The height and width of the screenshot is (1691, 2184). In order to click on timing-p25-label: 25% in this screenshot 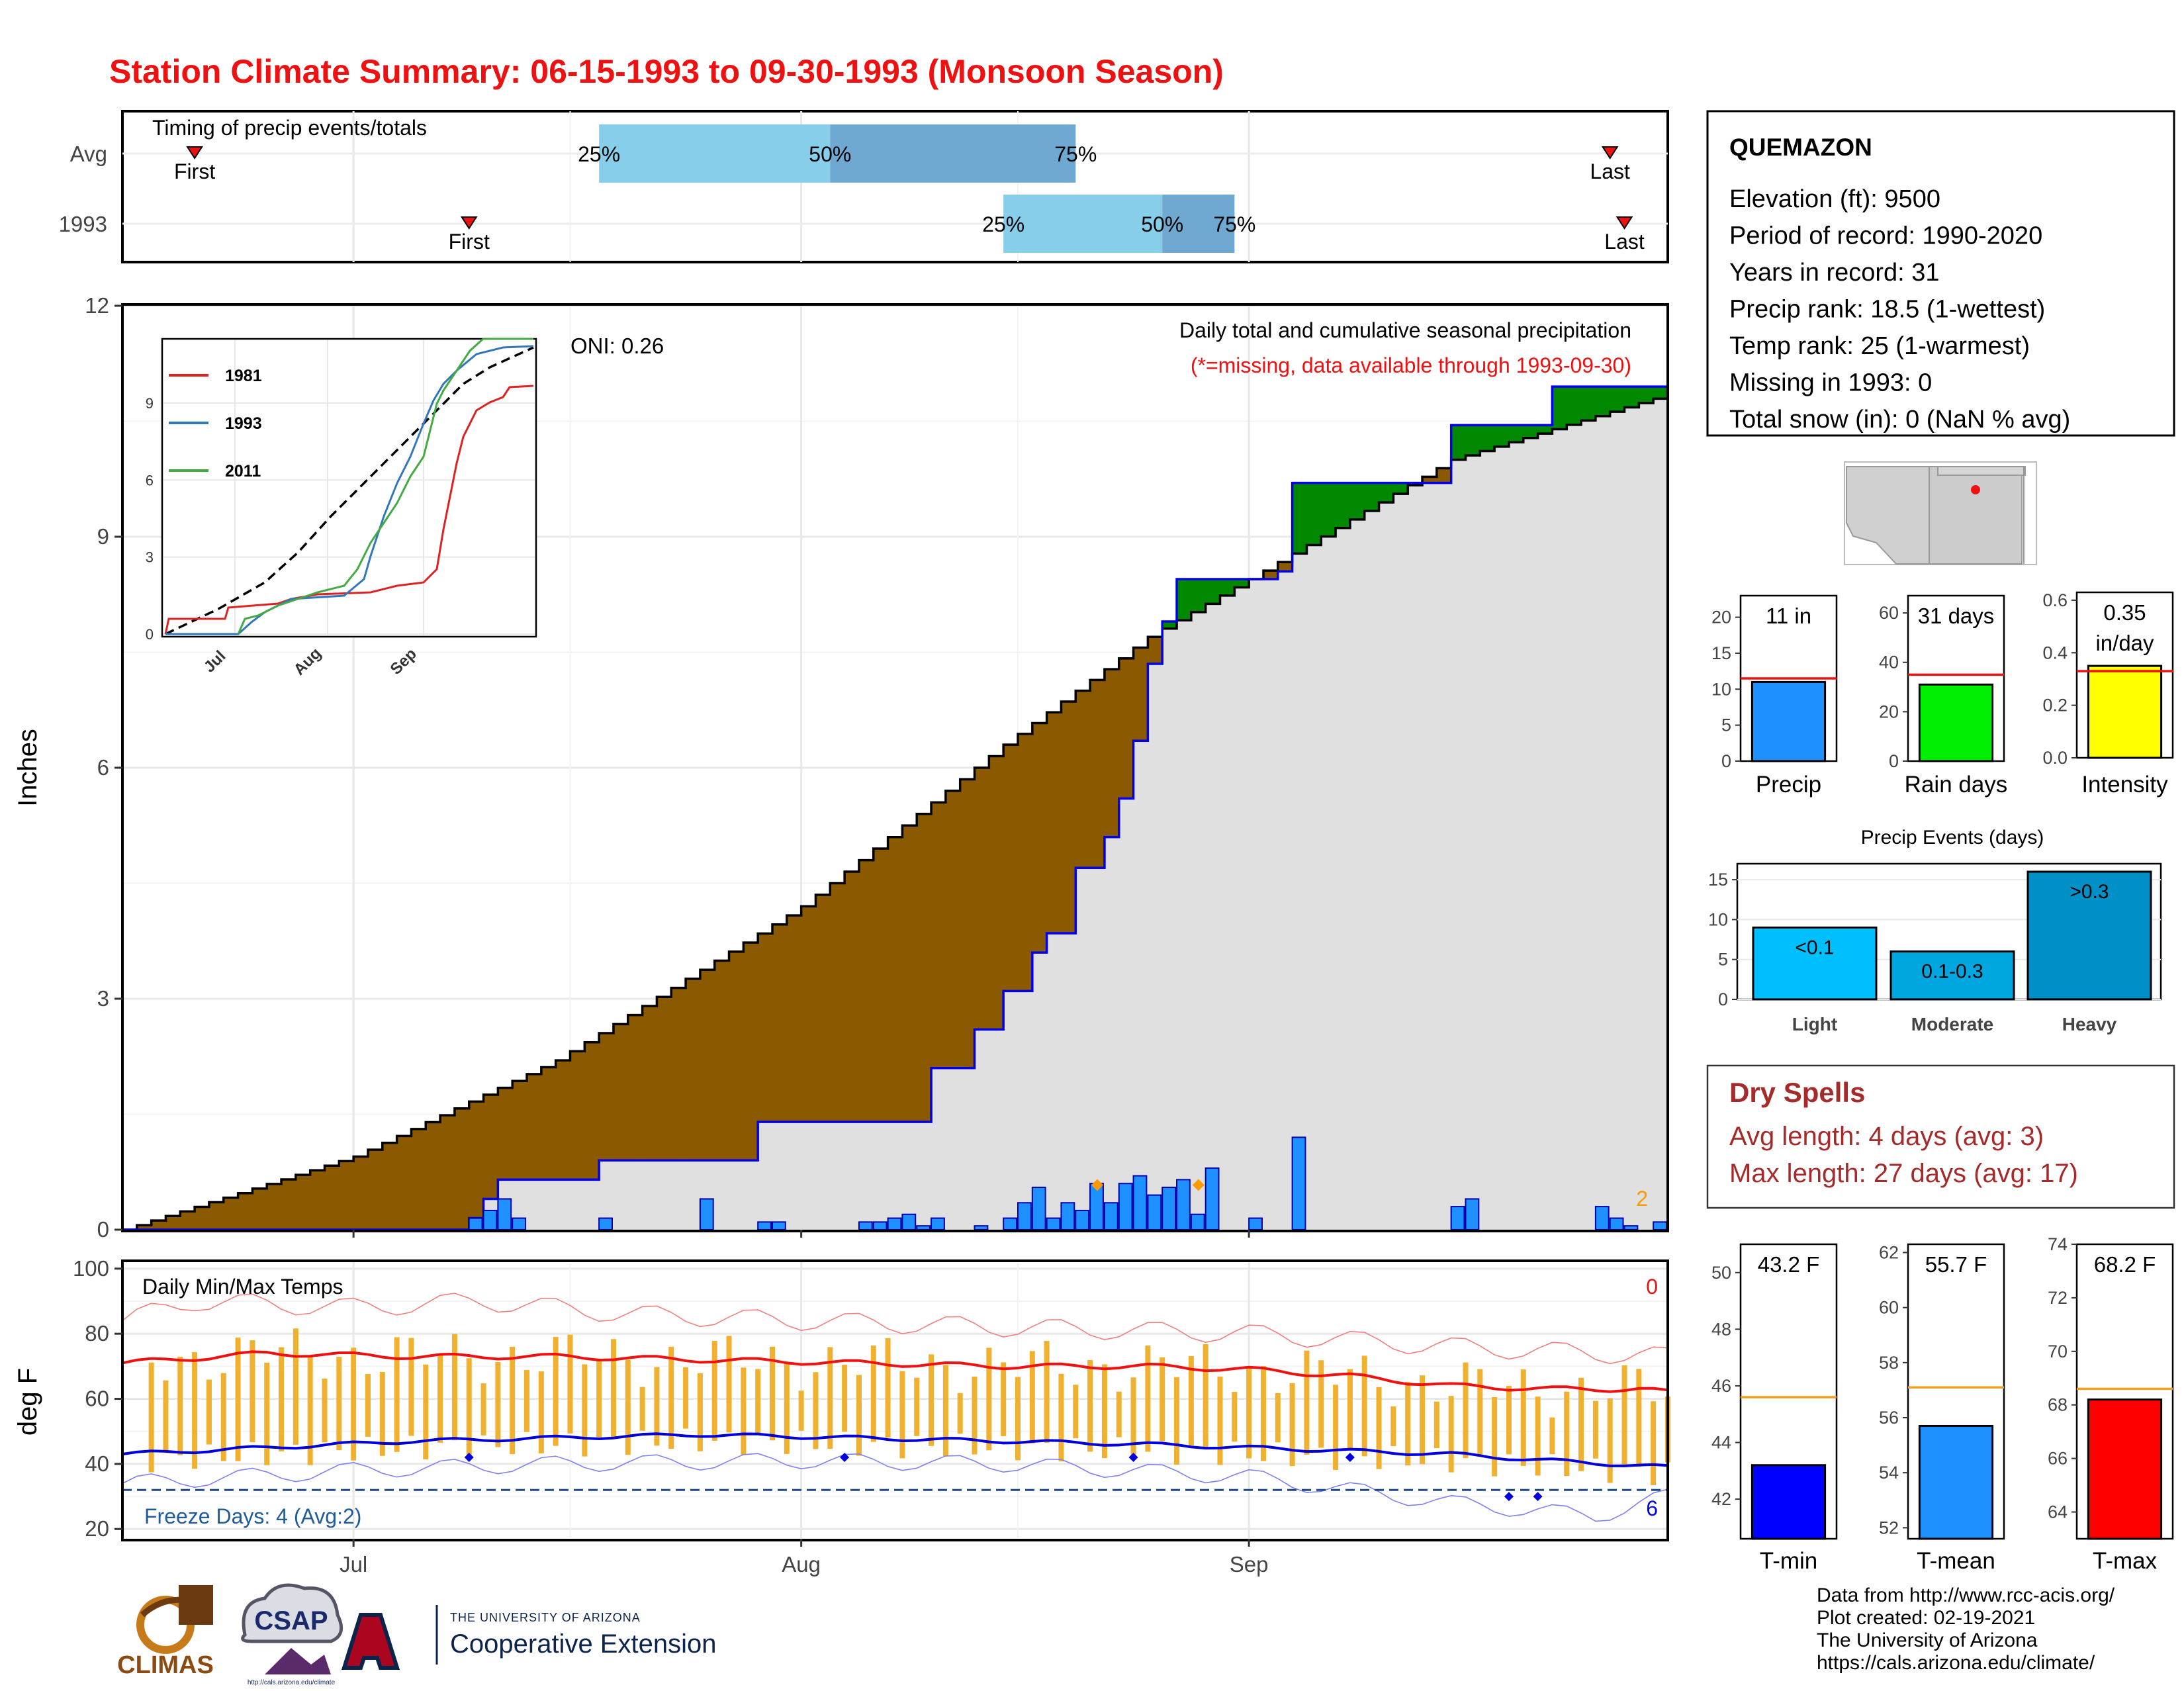, I will do `click(1003, 224)`.